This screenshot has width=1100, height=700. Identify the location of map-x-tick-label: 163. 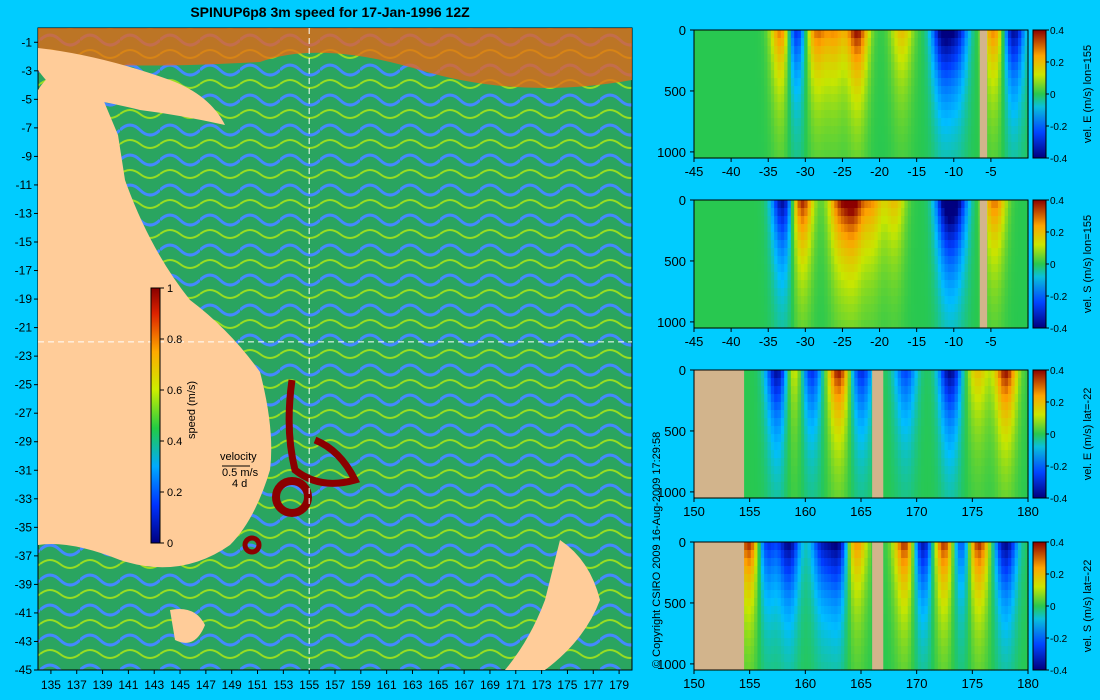
(412, 685).